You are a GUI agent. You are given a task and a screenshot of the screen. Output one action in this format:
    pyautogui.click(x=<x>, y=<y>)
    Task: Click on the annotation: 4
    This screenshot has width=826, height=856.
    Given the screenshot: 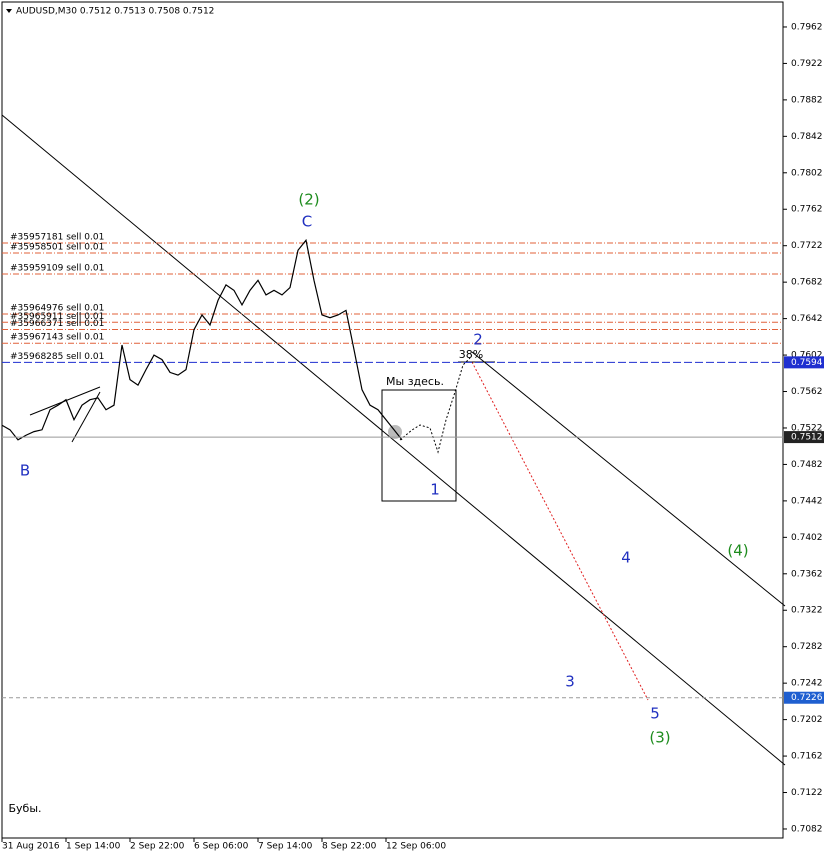 What is the action you would take?
    pyautogui.click(x=626, y=558)
    